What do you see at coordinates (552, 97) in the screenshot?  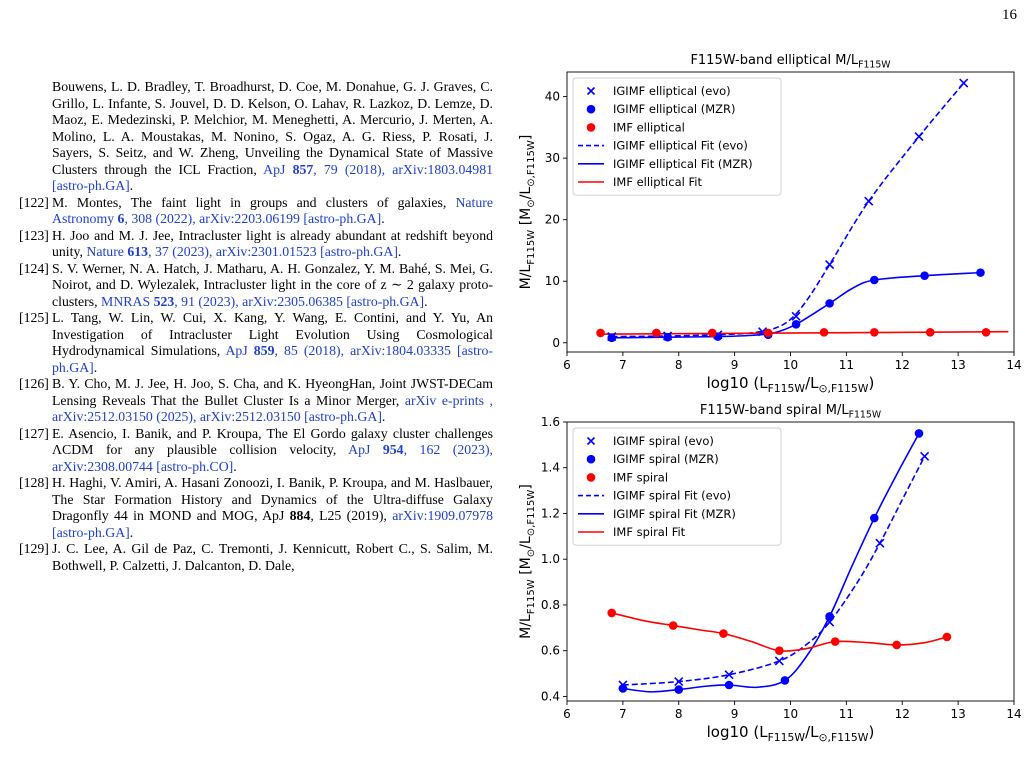 I see `y-tick-label: 40` at bounding box center [552, 97].